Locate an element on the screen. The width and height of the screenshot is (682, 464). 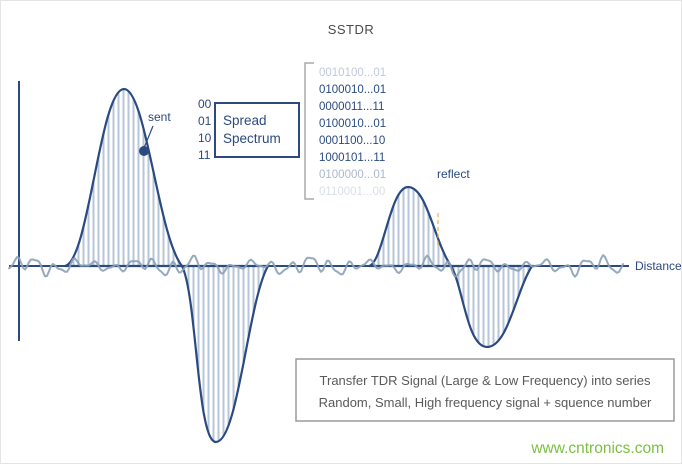
code-11: 11 is located at coordinates (204, 155).